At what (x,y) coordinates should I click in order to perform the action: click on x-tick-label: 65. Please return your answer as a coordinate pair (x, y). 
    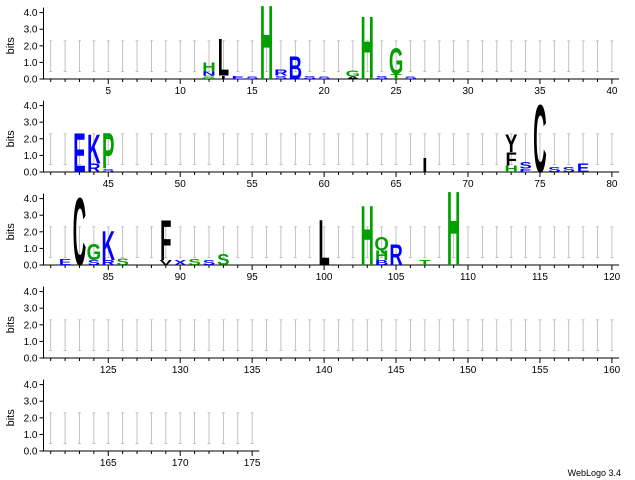
    Looking at the image, I should click on (396, 184).